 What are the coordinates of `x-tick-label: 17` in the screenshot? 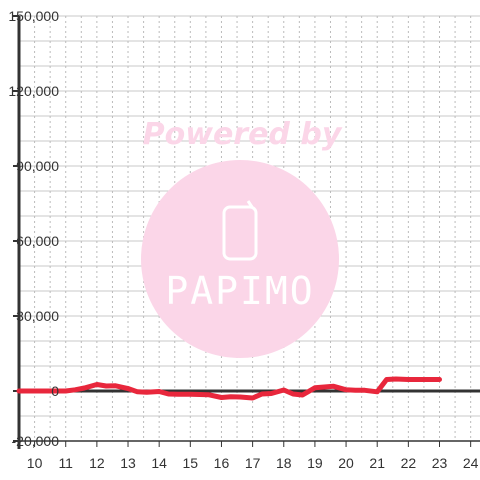 It's located at (253, 463).